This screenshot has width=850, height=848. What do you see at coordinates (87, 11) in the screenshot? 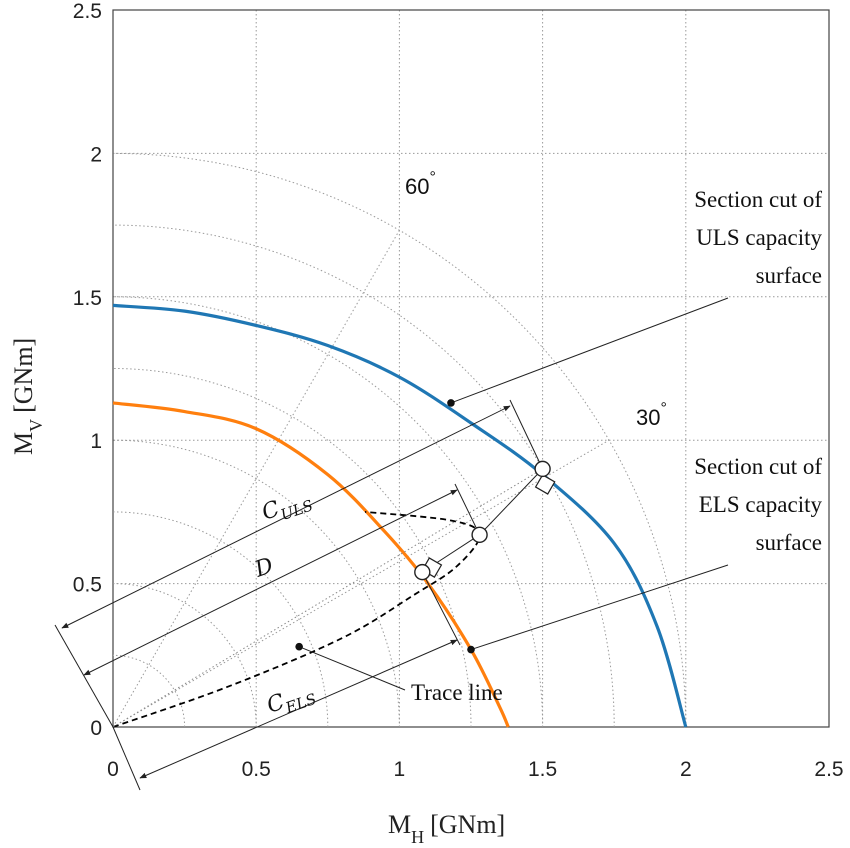
I see `y-tick-label: 2.5` at bounding box center [87, 11].